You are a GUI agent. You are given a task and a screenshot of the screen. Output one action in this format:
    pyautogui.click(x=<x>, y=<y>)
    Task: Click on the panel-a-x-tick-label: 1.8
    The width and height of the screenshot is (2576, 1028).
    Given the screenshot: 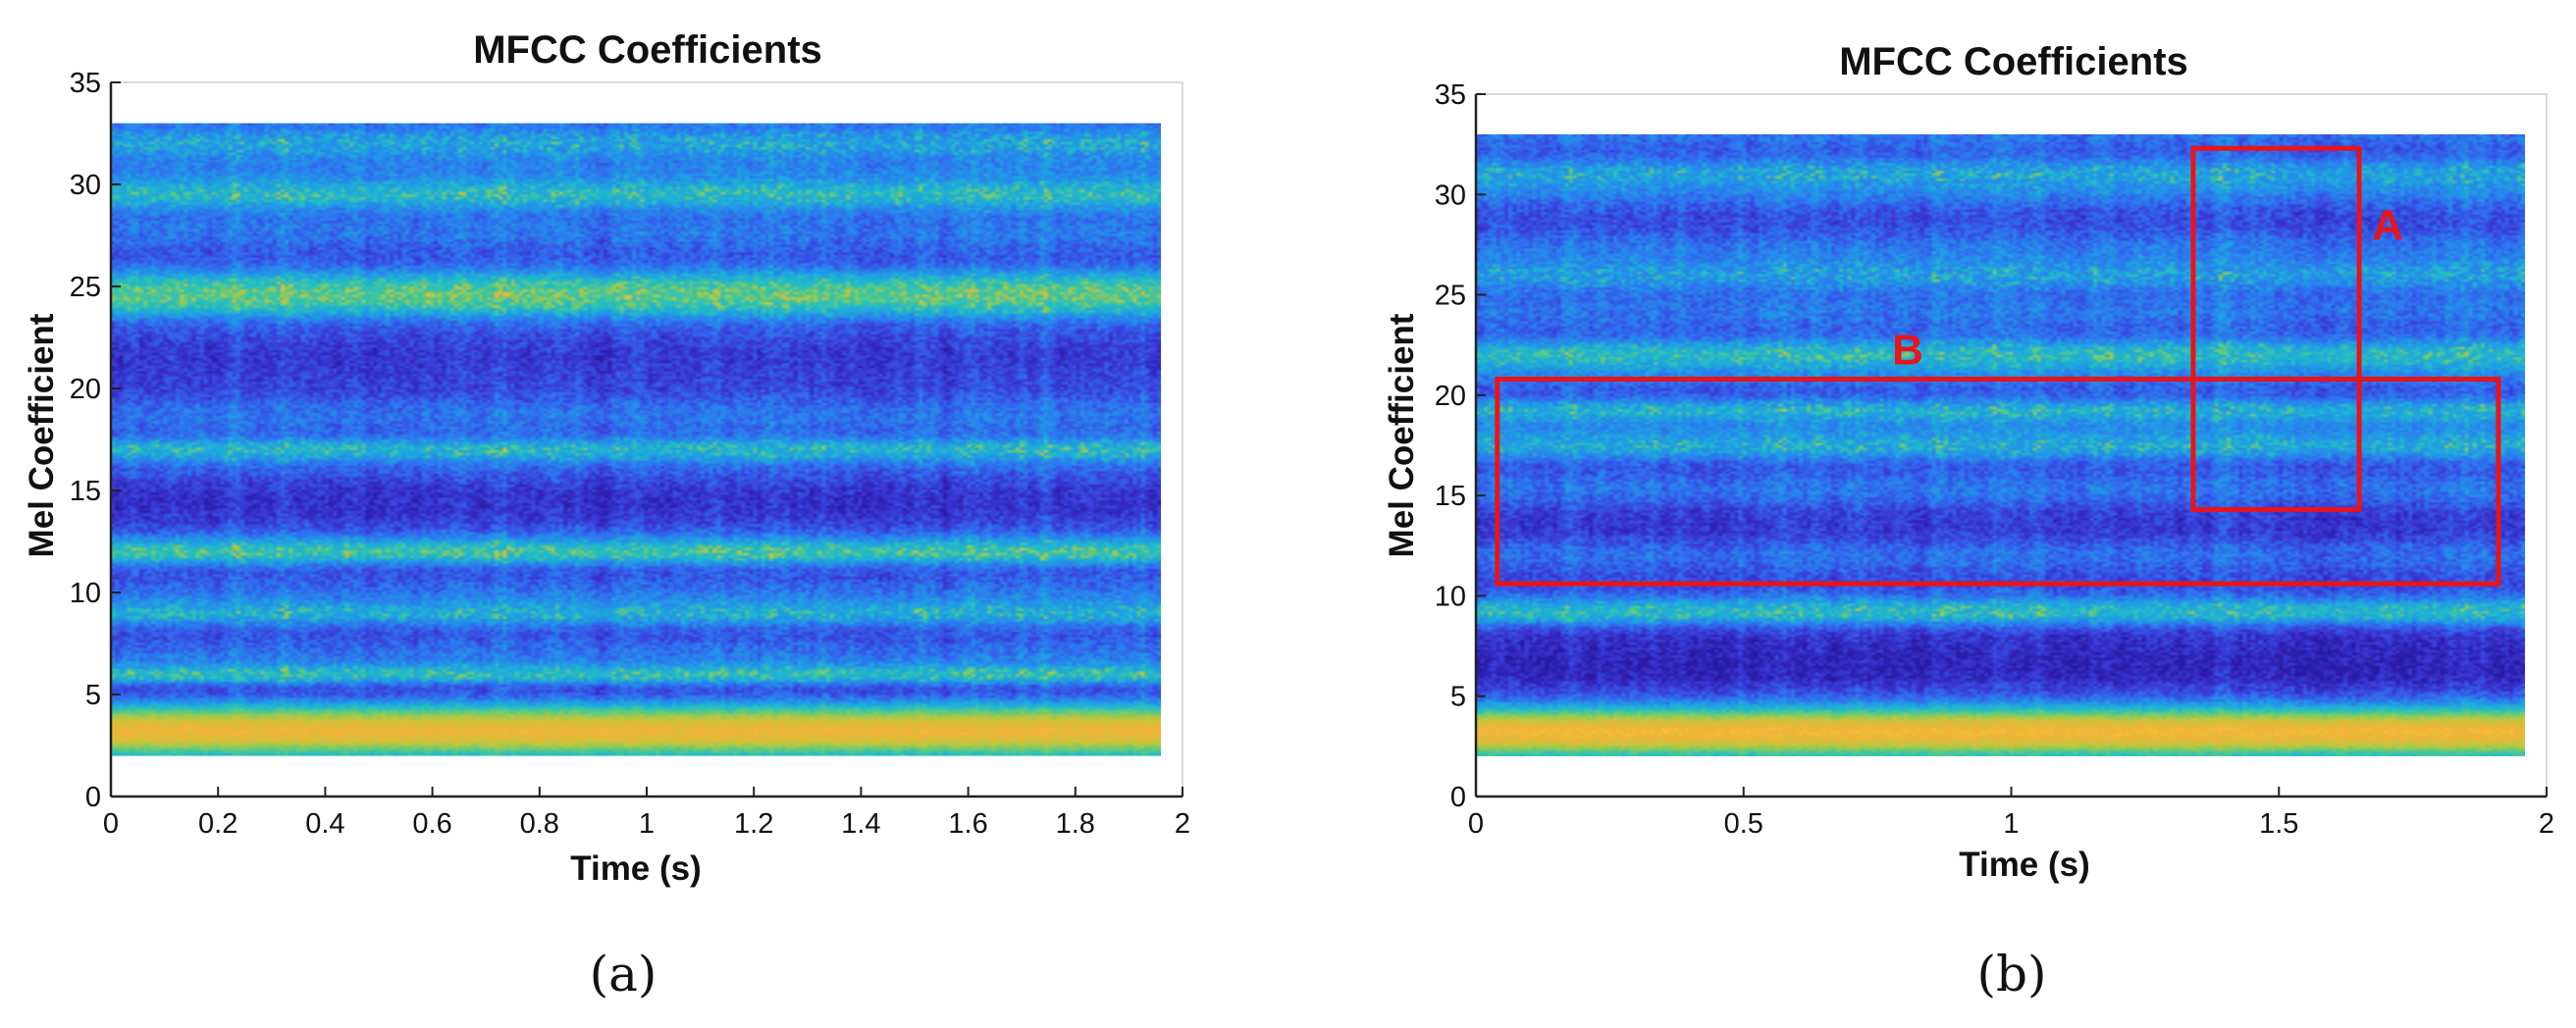 What is the action you would take?
    pyautogui.click(x=1075, y=824)
    